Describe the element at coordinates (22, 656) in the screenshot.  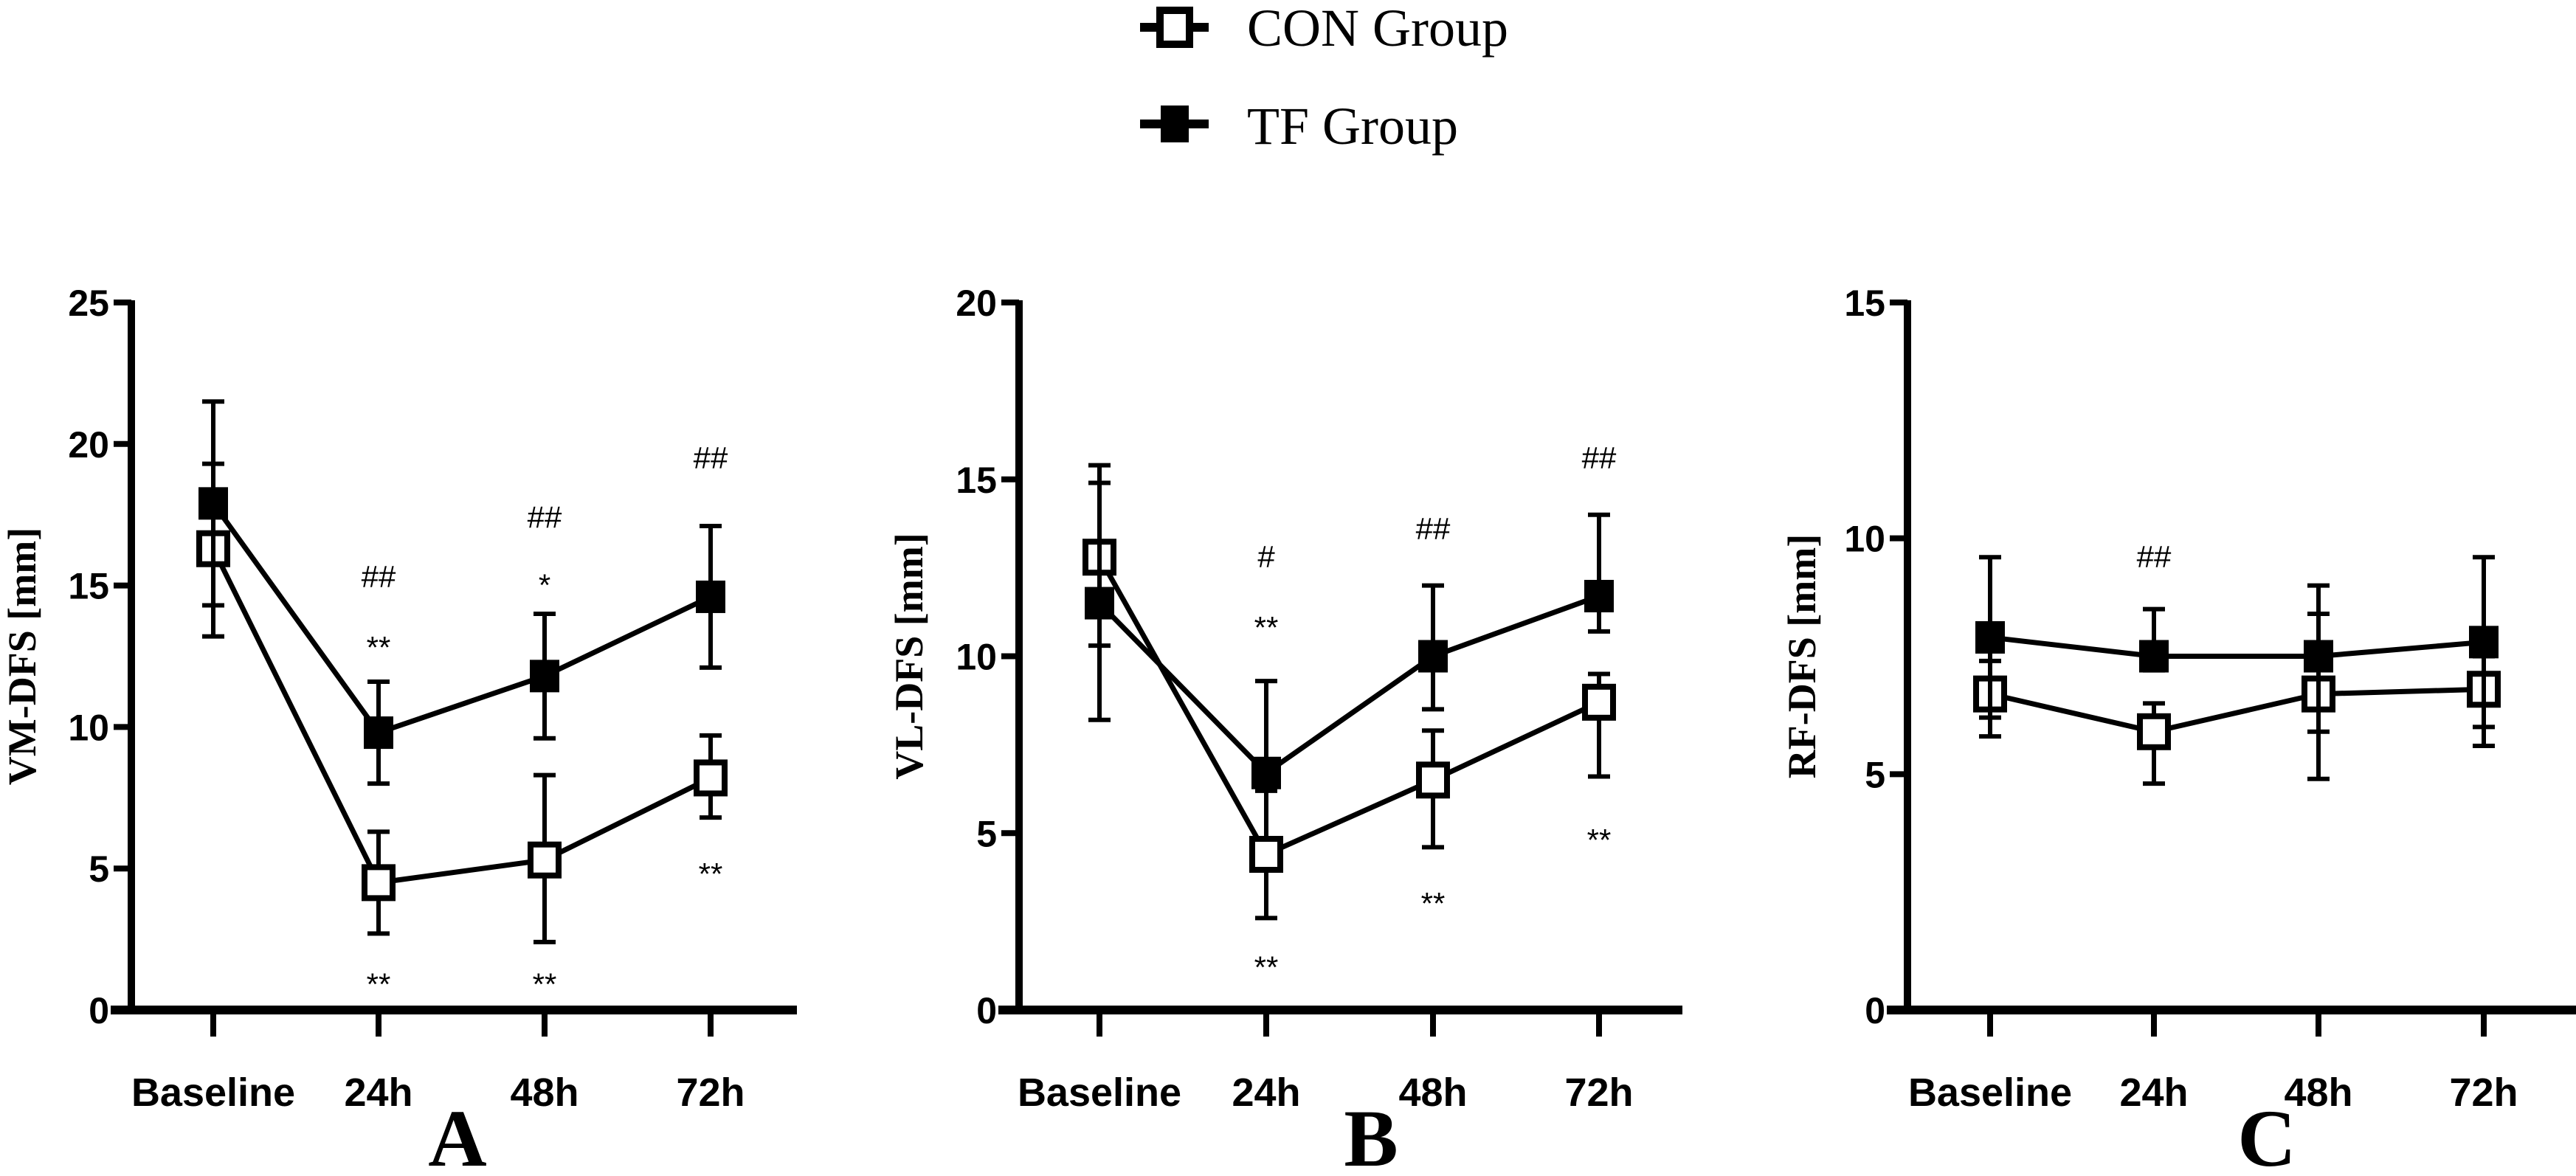
I see `y-axis-label: VM-DFS [mm]` at that location.